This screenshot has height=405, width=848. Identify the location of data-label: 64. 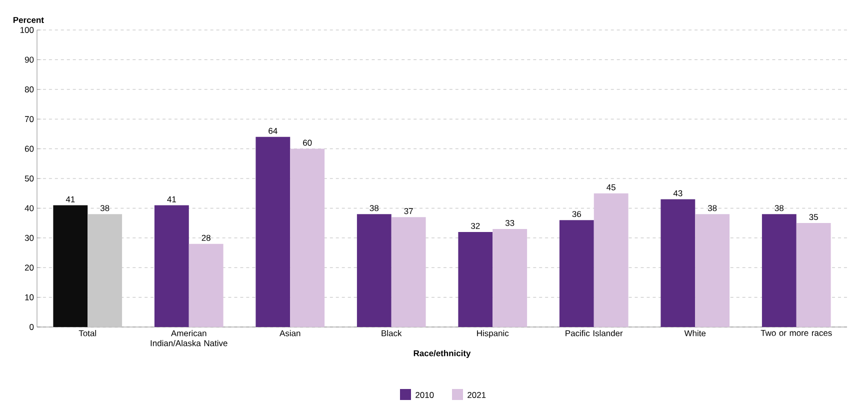
(273, 131).